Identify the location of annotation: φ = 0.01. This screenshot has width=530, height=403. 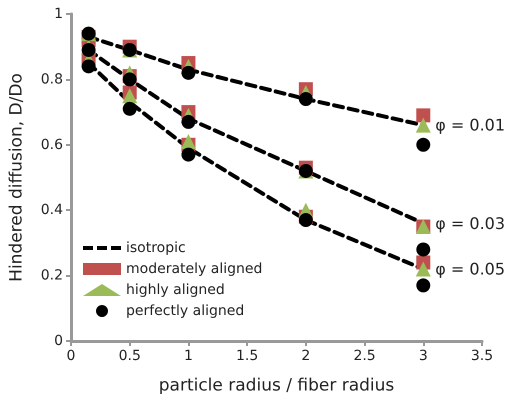
(470, 125).